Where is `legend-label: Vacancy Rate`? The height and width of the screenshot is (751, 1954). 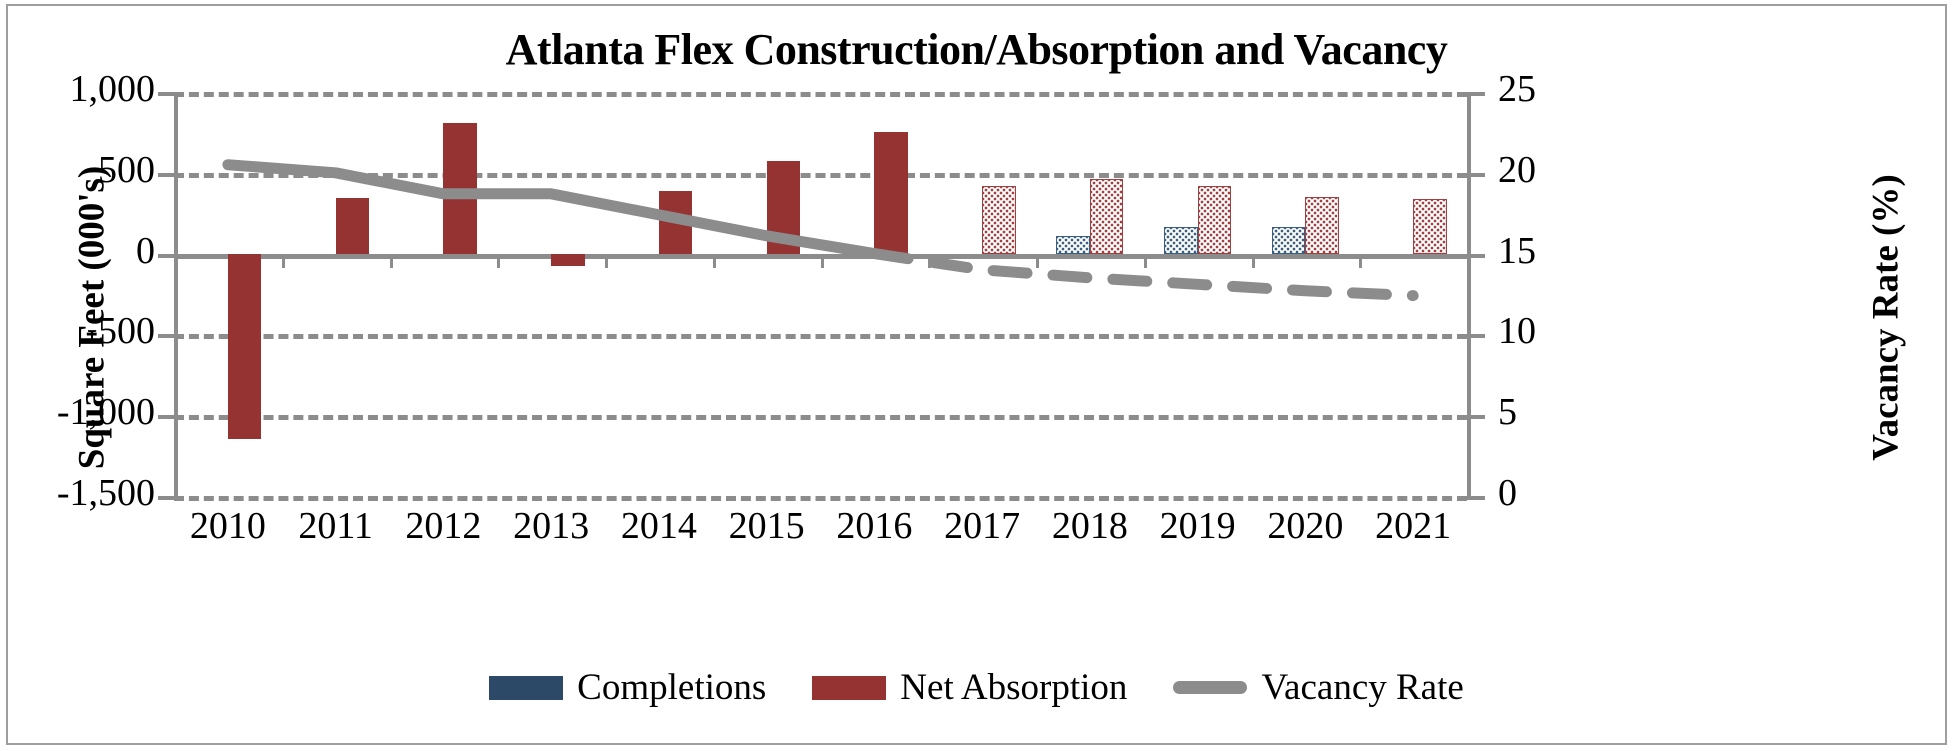
legend-label: Vacancy Rate is located at coordinates (1362, 687).